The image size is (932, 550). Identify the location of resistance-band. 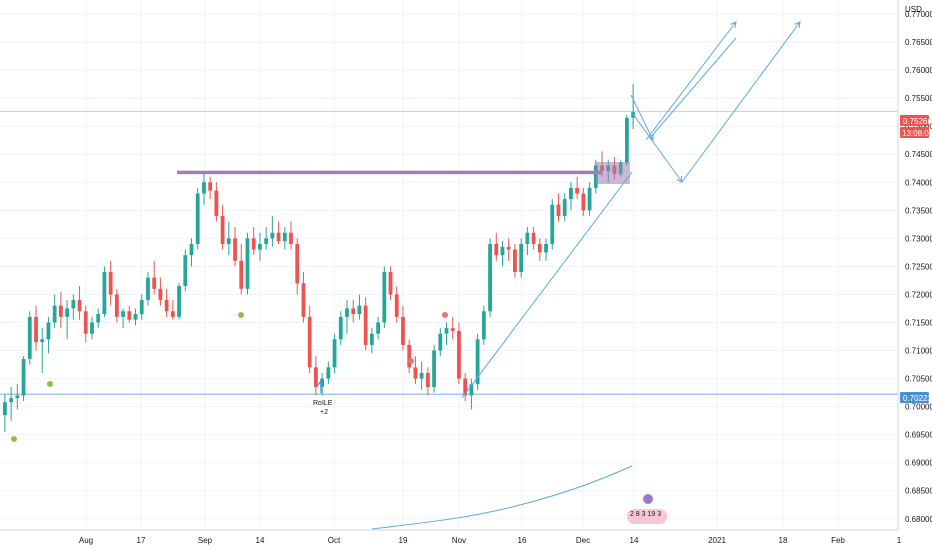
(389, 172).